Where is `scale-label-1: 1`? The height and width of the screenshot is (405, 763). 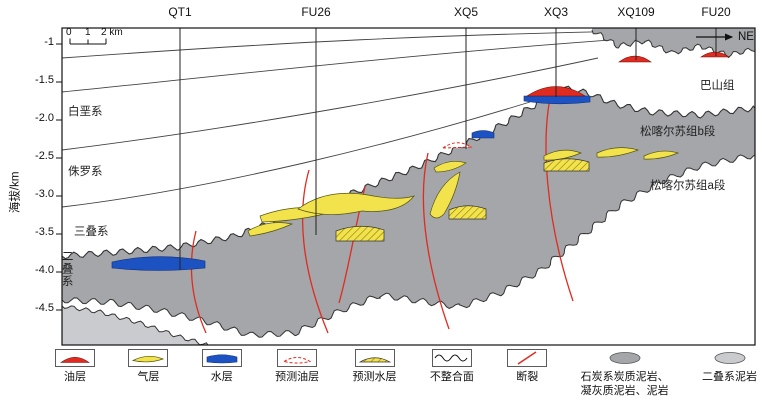
scale-label-1: 1 is located at coordinates (88, 32).